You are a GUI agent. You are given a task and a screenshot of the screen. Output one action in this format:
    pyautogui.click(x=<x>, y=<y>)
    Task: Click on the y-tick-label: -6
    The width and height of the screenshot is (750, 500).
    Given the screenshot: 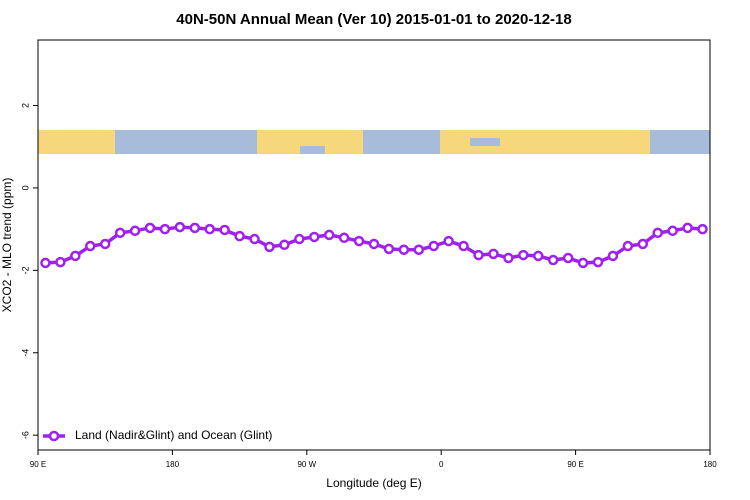 What is the action you would take?
    pyautogui.click(x=25, y=435)
    